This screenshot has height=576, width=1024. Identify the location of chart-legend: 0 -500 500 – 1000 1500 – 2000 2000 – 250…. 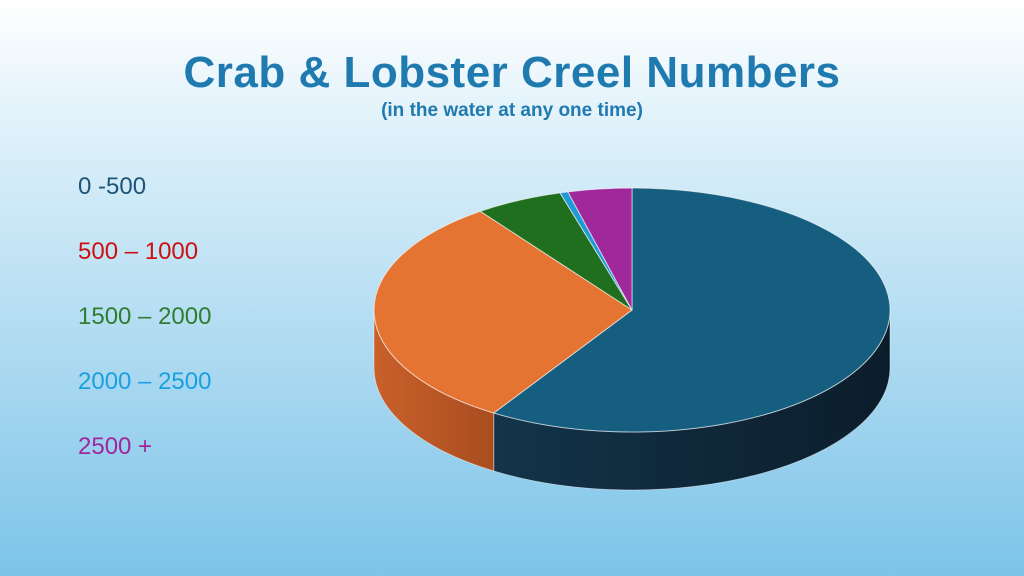
(144, 334).